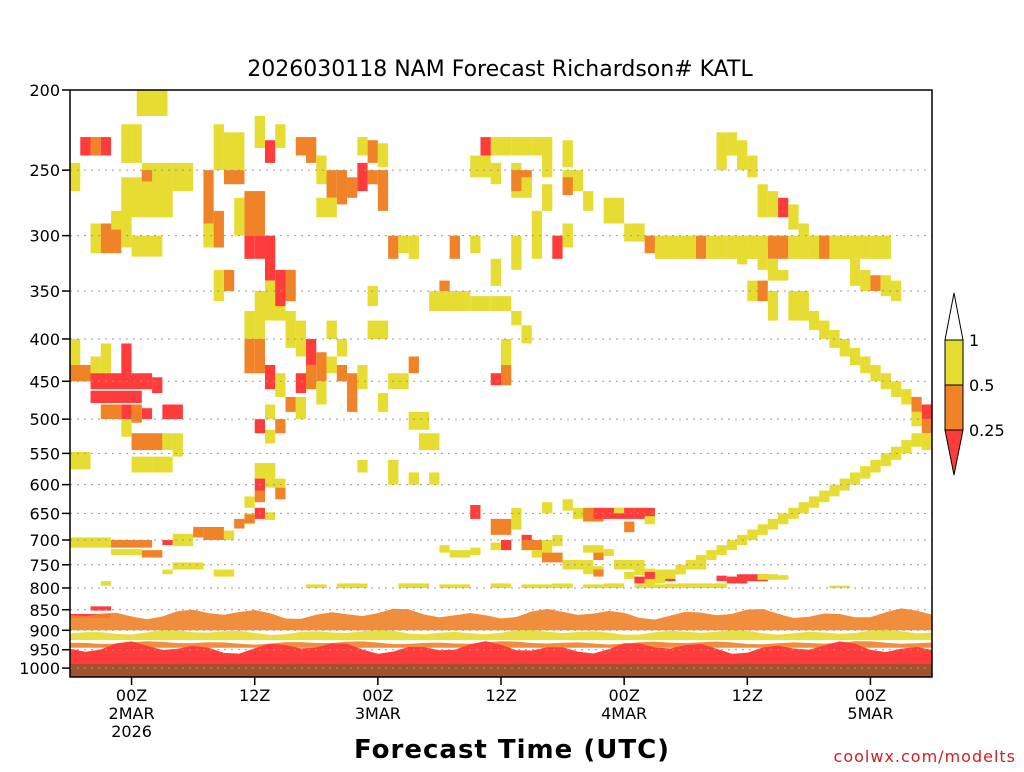 This screenshot has width=1024, height=772. Describe the element at coordinates (44, 540) in the screenshot. I see `y-tick-label: 700` at that location.